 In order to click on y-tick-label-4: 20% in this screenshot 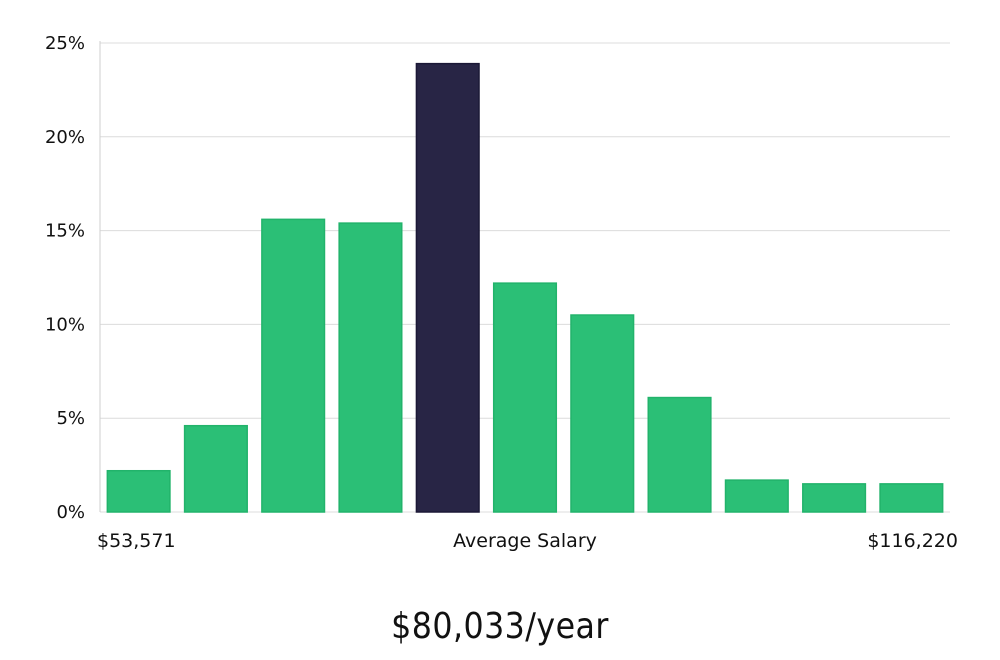, I will do `click(65, 137)`.